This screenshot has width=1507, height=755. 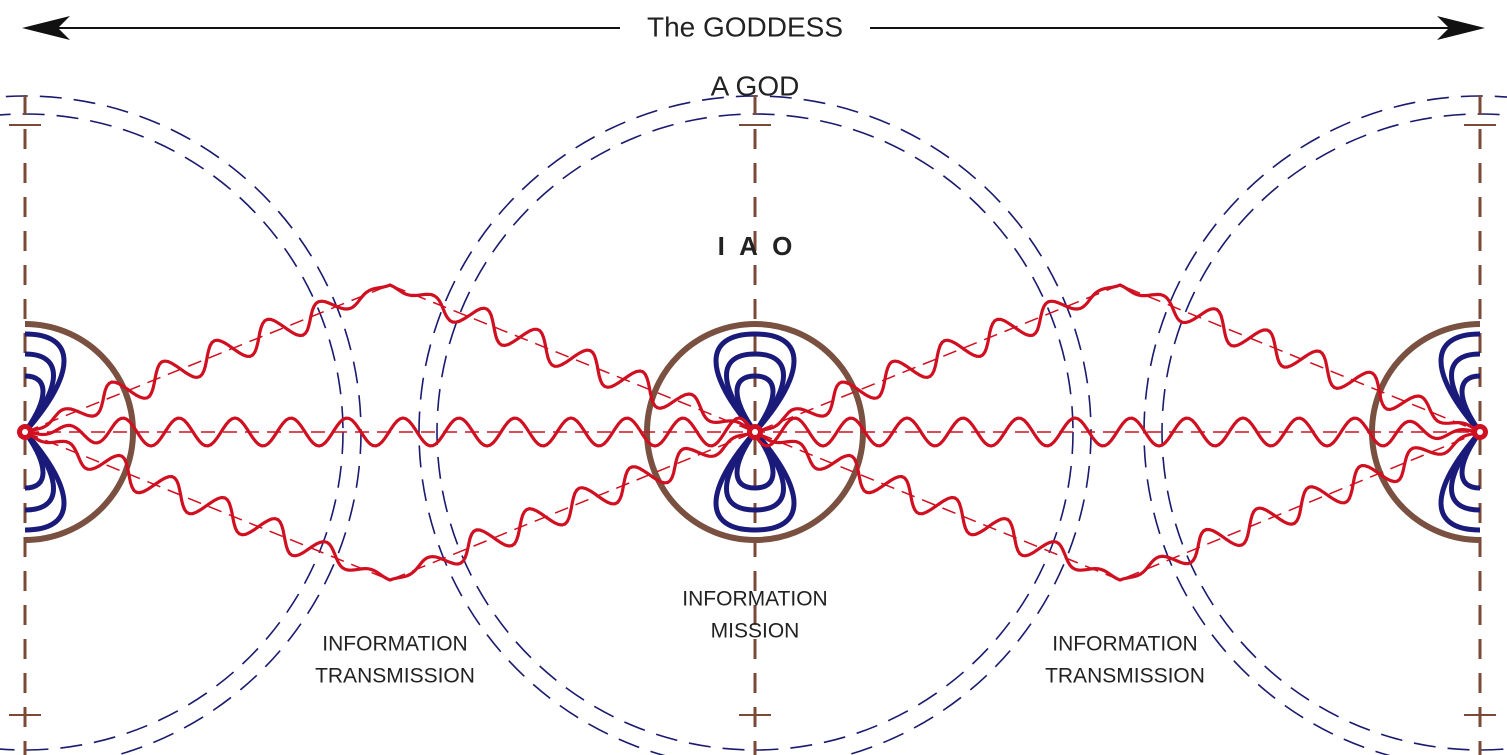 I want to click on dots, so click(x=752, y=432).